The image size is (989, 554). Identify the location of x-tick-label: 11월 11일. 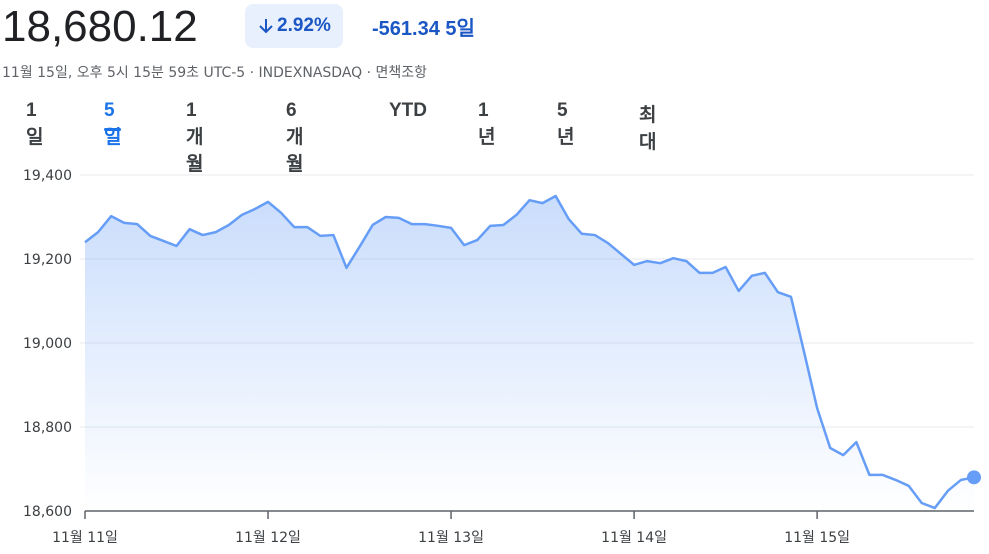
(85, 538).